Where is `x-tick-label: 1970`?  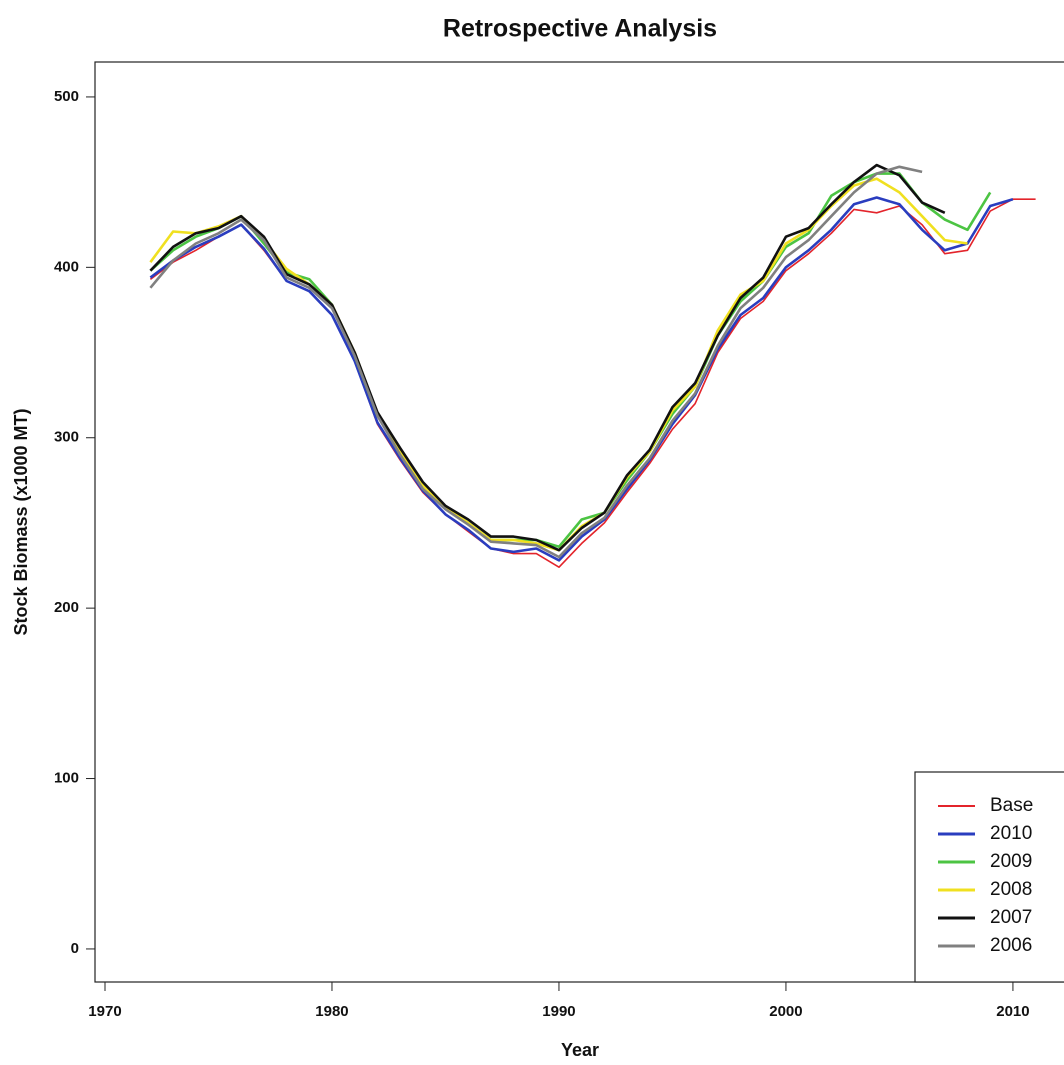 x-tick-label: 1970 is located at coordinates (104, 1011).